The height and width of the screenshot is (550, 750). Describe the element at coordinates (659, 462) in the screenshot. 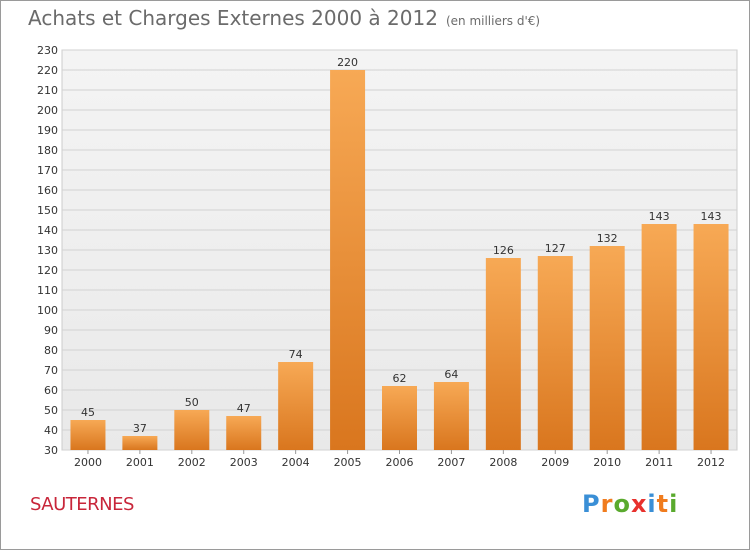

I see `x-tick-label-2011: 2011` at that location.